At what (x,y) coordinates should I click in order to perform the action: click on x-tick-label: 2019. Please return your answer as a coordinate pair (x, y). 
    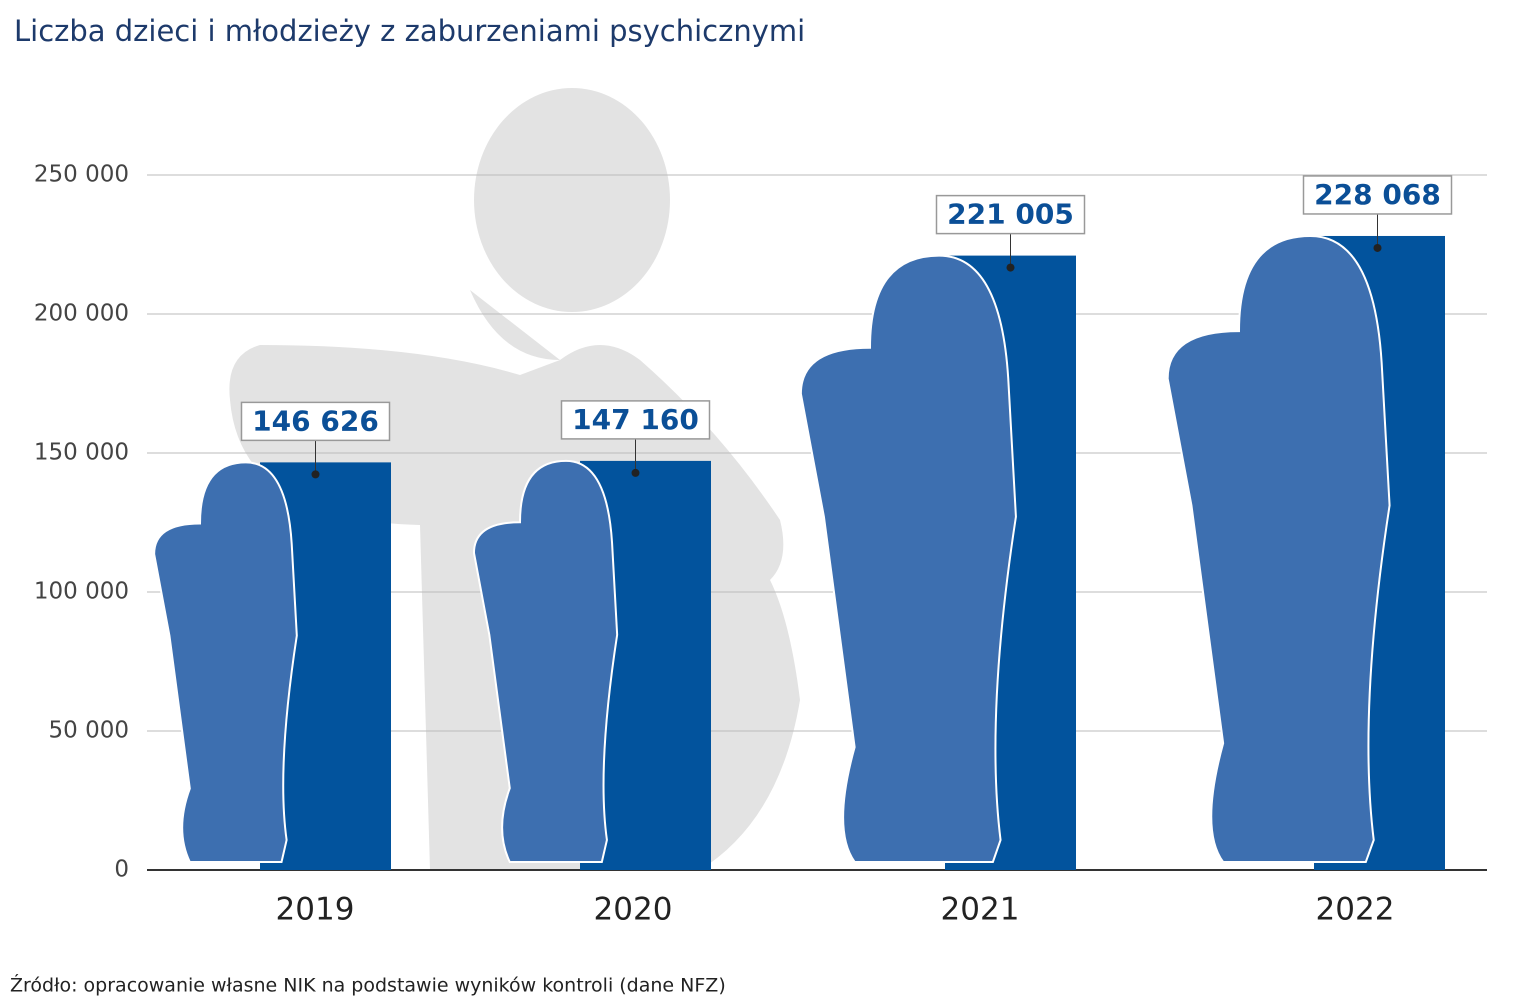
    Looking at the image, I should click on (315, 910).